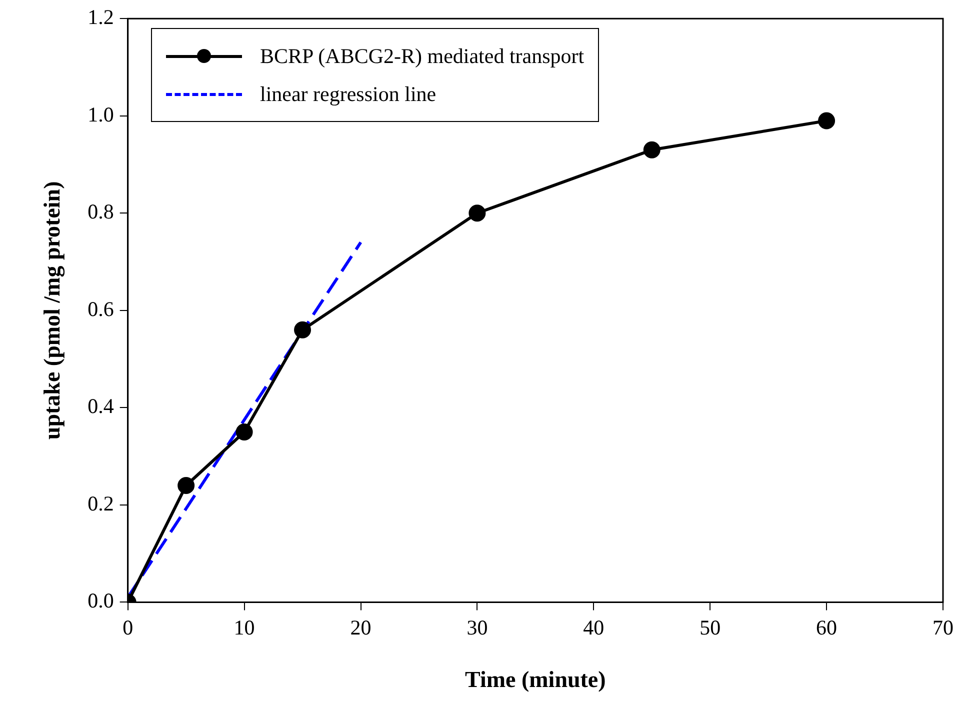  I want to click on y-tick-label: 0.4, so click(101, 406).